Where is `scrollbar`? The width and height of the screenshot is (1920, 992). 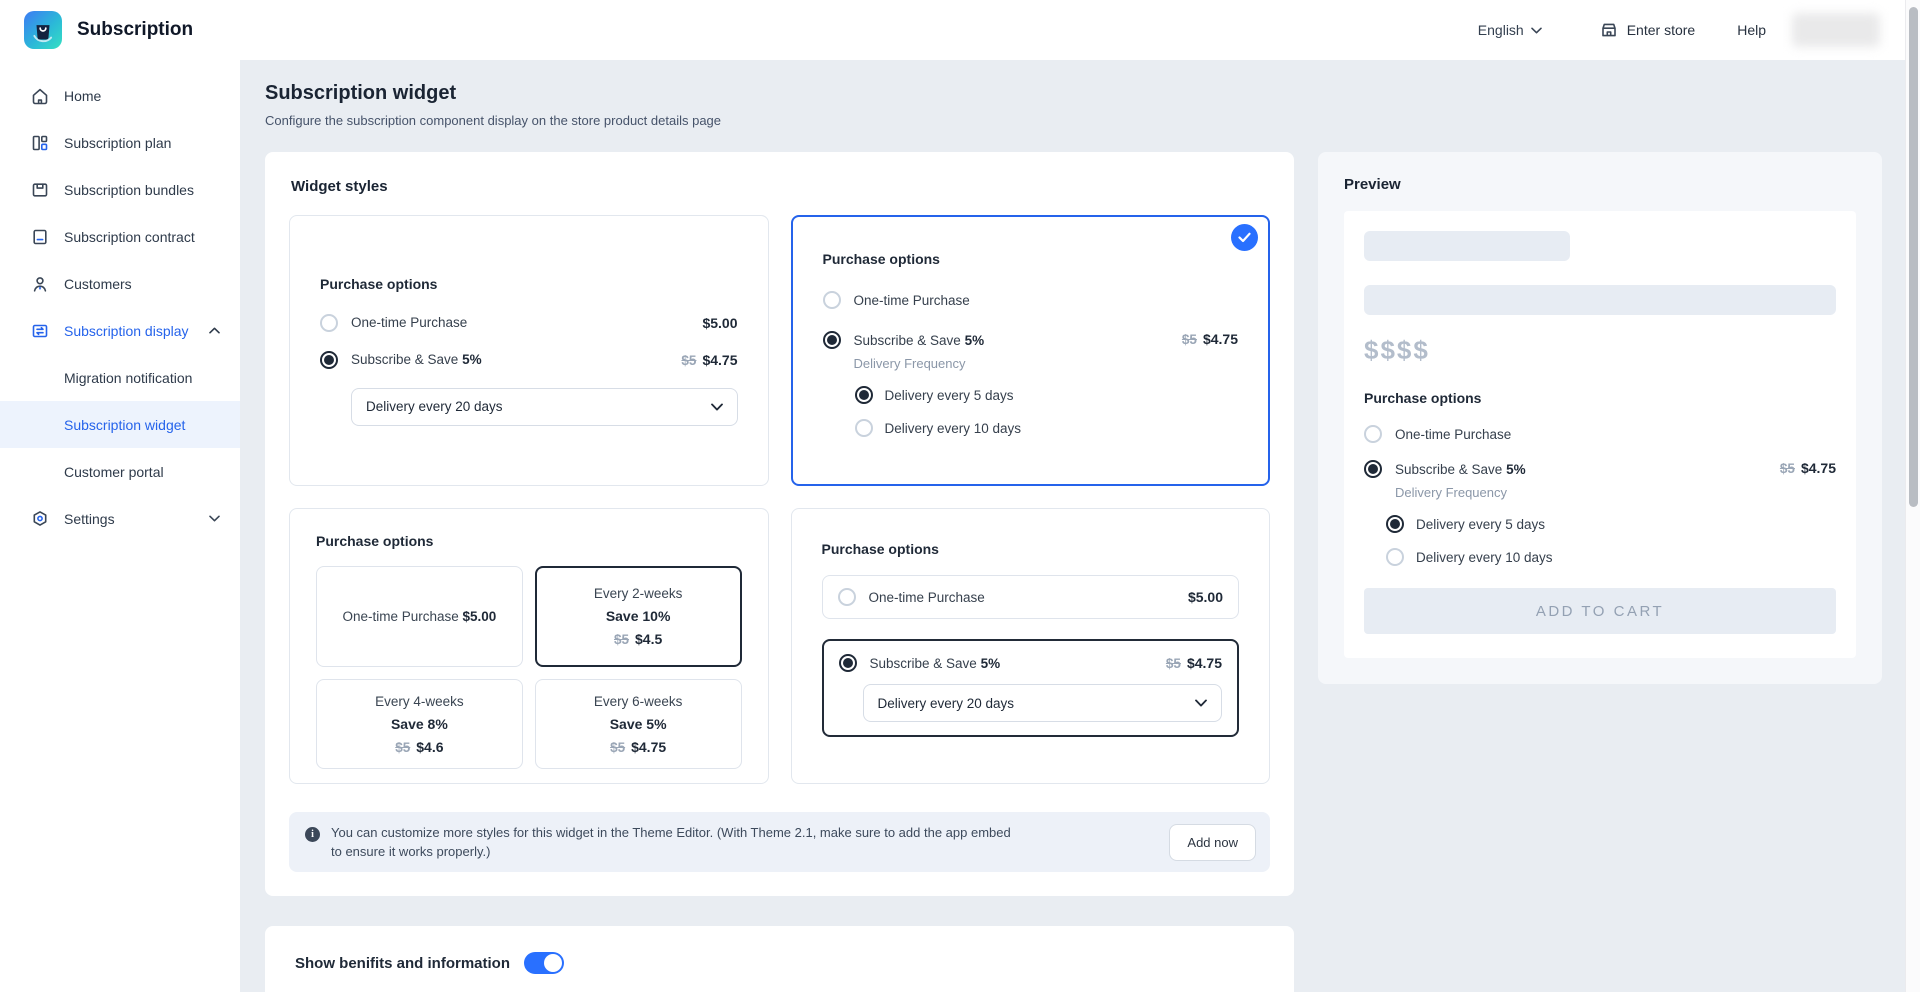
scrollbar is located at coordinates (1912, 496).